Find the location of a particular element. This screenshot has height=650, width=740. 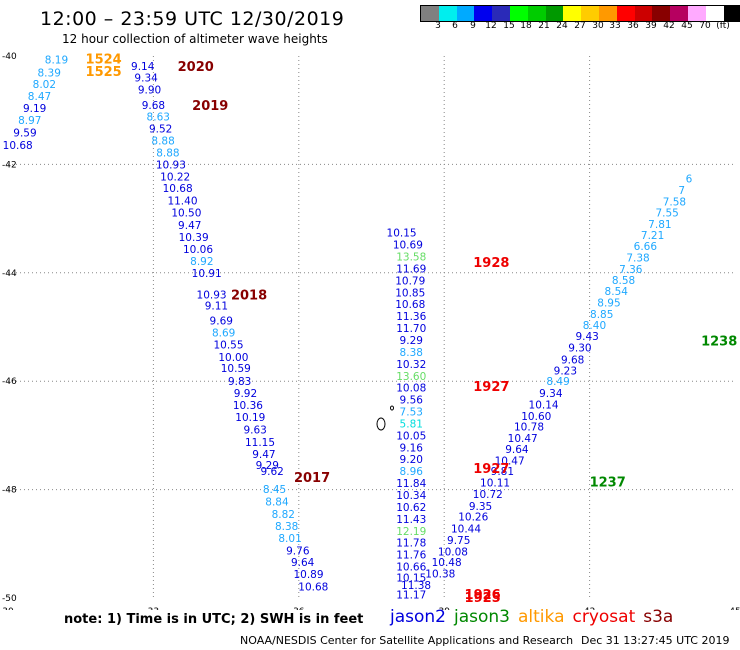

colorbar-label: 70 is located at coordinates (705, 26).